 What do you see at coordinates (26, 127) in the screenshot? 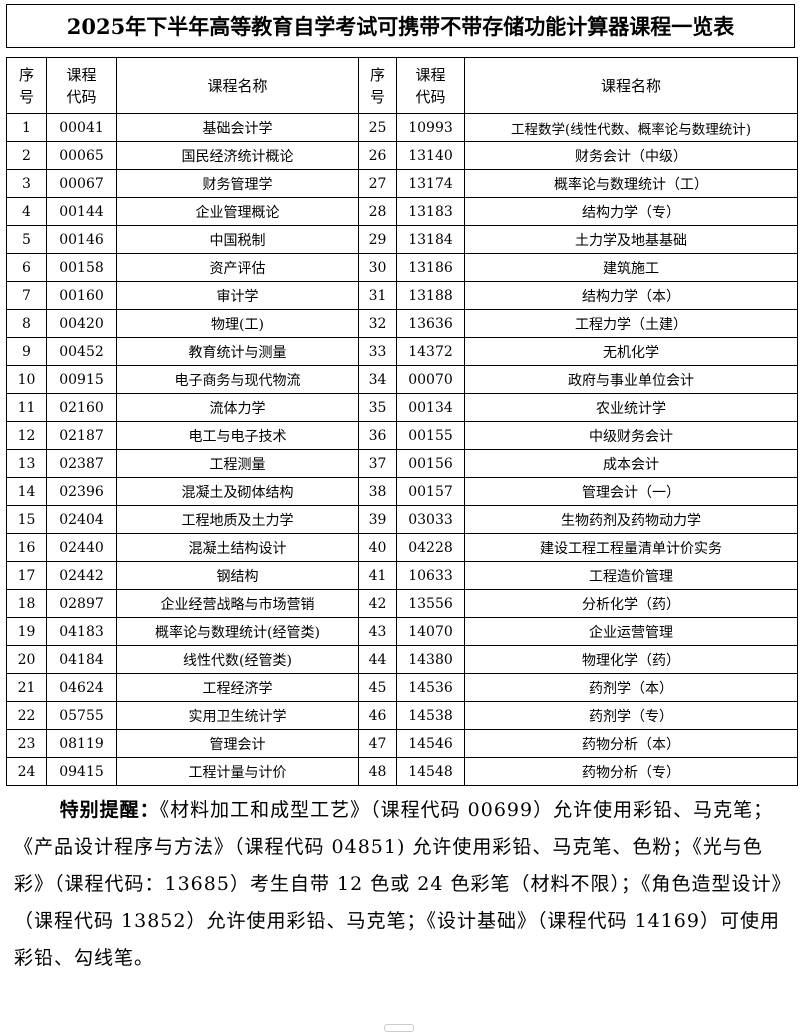
I see `table-cell: 1` at bounding box center [26, 127].